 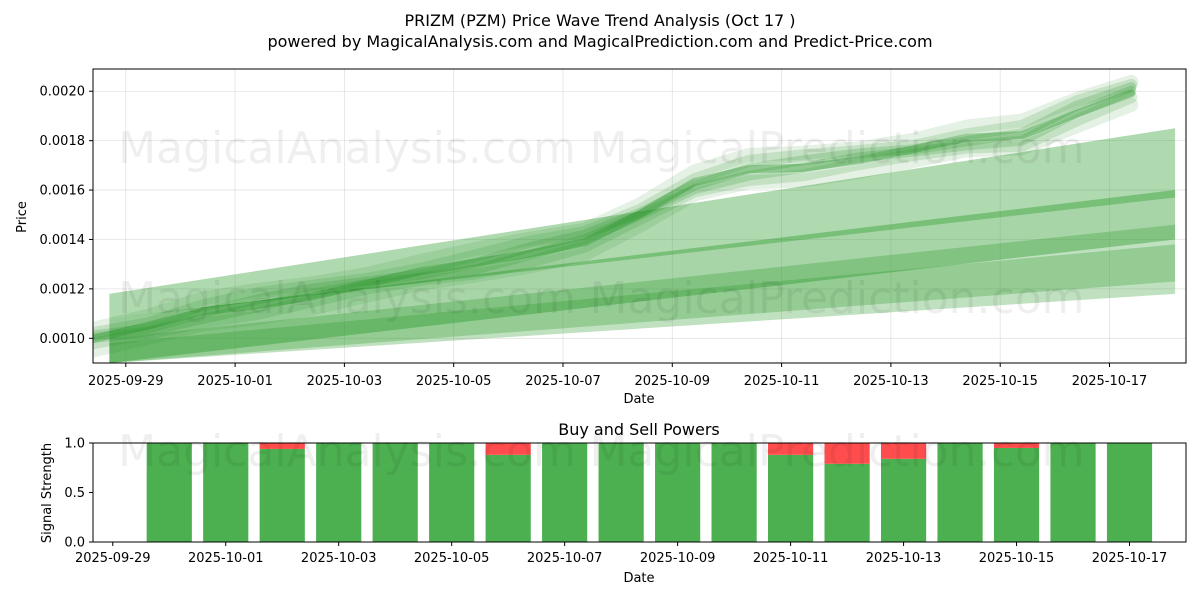 I want to click on signal-y-axis: 0.0 0.5 1.0, so click(x=78, y=494).